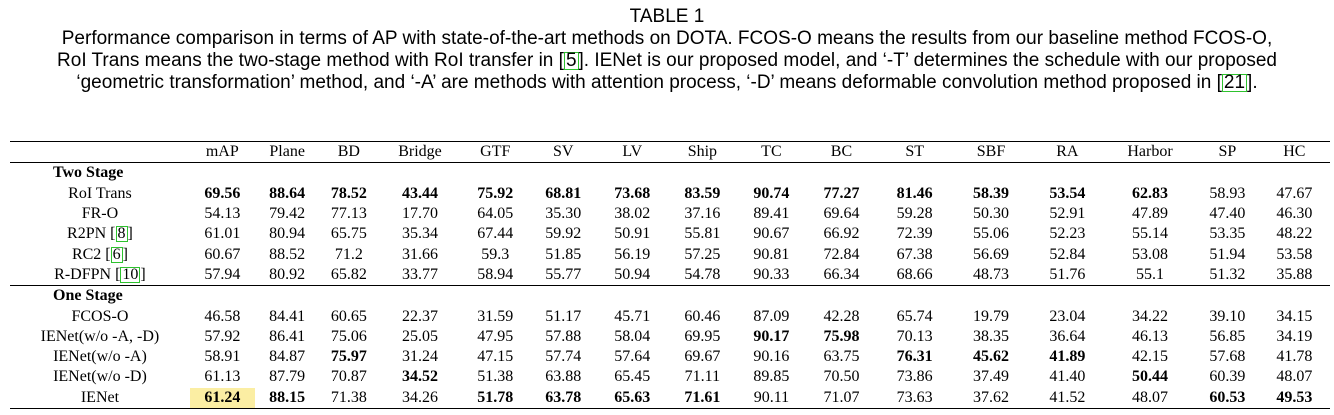 The width and height of the screenshot is (1334, 415). What do you see at coordinates (287, 377) in the screenshot?
I see `table-cell: 87.79` at bounding box center [287, 377].